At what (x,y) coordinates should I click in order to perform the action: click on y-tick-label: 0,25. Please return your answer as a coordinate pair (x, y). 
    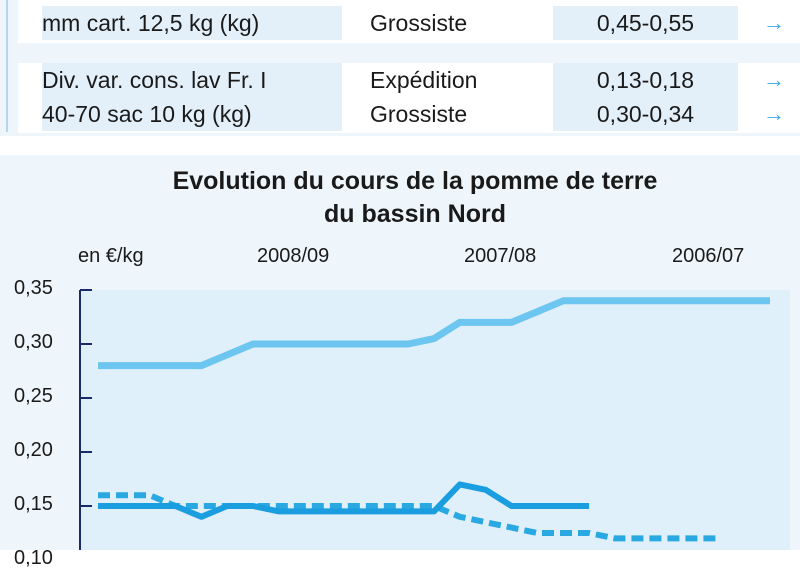
    Looking at the image, I should click on (33, 396).